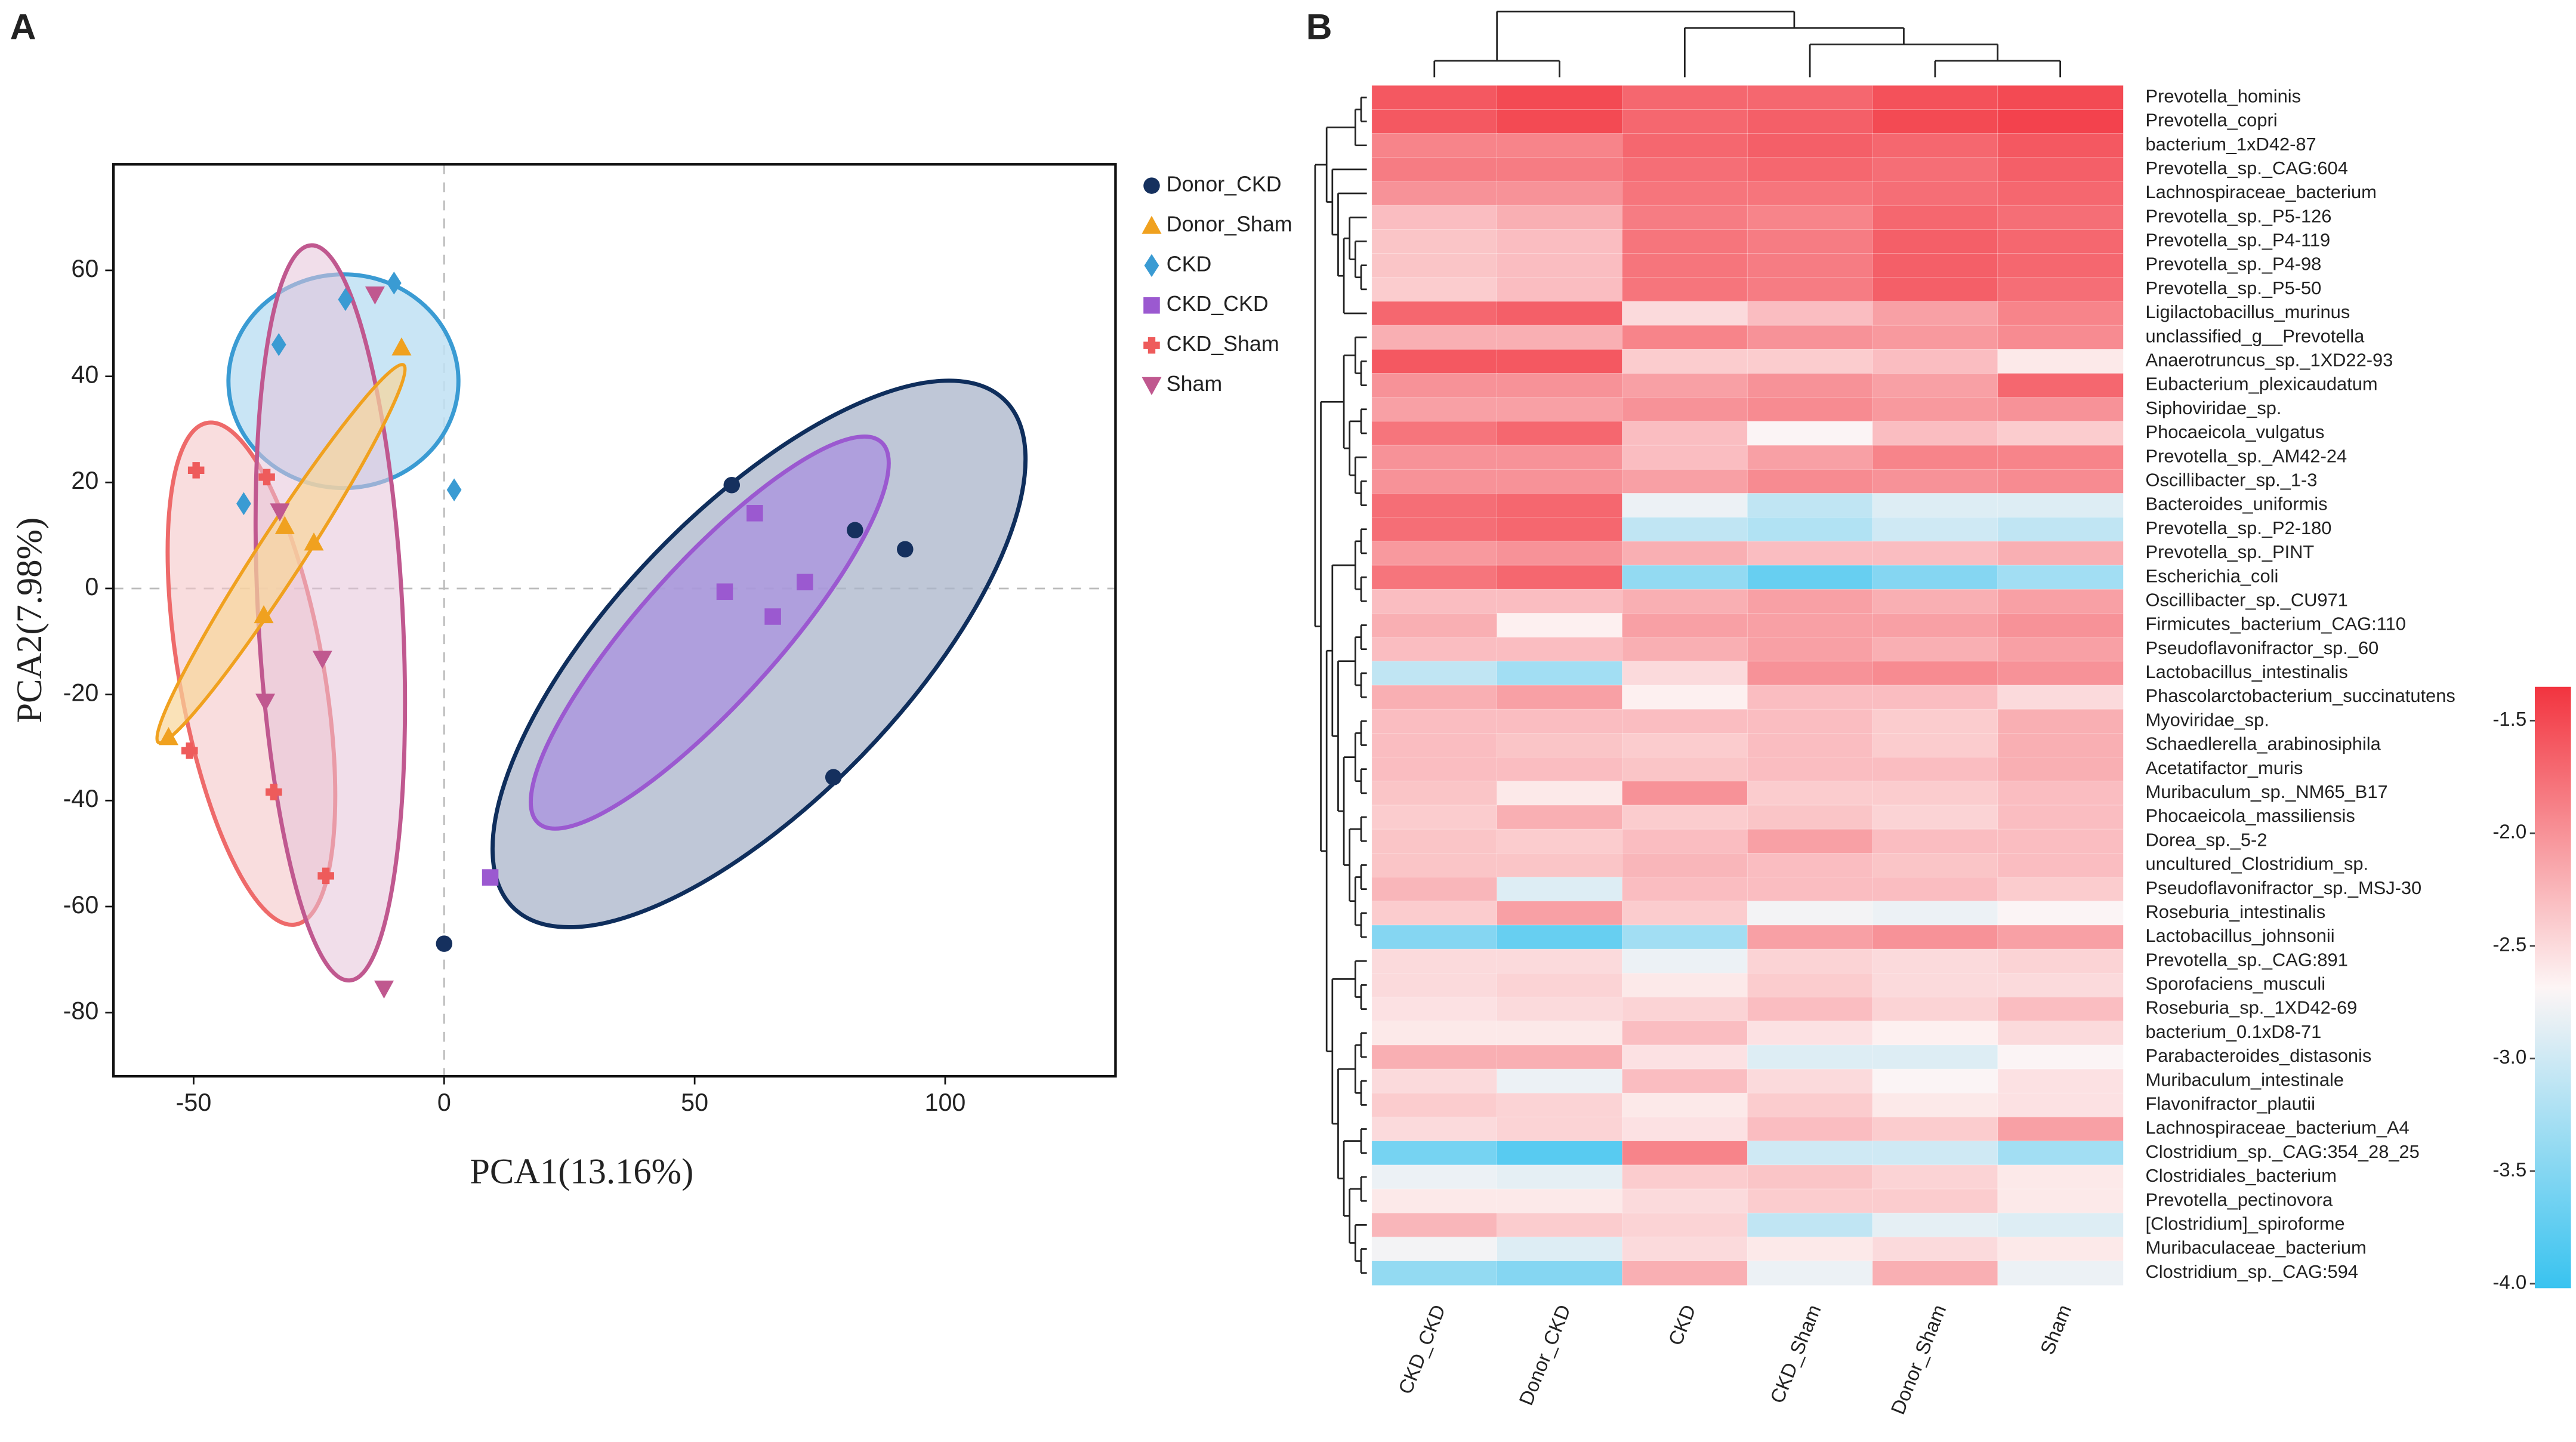 The width and height of the screenshot is (2576, 1442). I want to click on x-tick-label: 0, so click(444, 1102).